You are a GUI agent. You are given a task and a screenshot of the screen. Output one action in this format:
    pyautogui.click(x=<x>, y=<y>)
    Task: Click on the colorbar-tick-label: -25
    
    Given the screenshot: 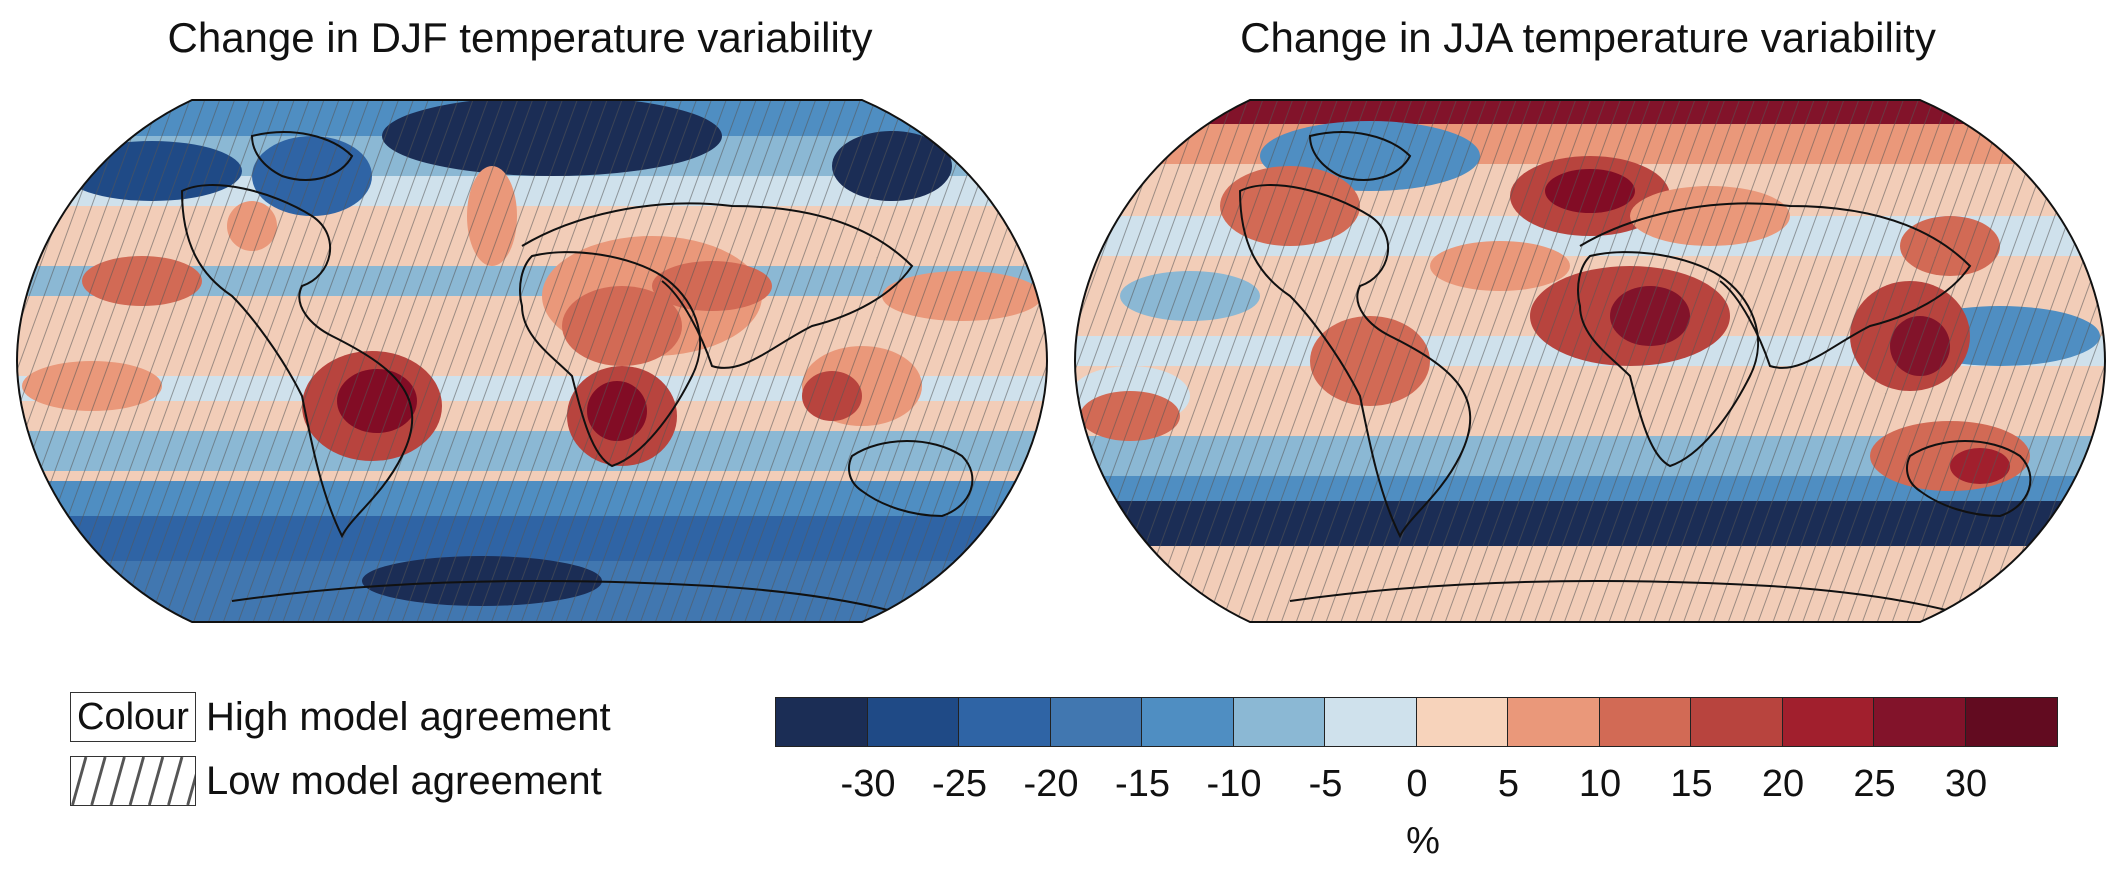 What is the action you would take?
    pyautogui.click(x=959, y=784)
    